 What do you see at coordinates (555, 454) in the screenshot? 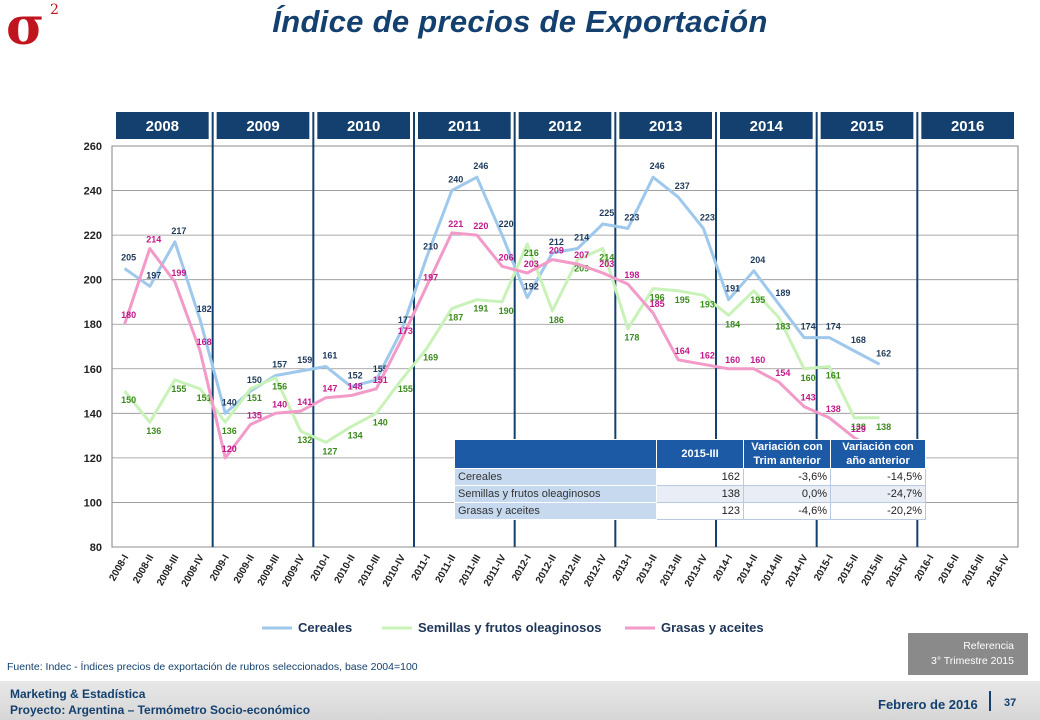
I see `table-corner` at bounding box center [555, 454].